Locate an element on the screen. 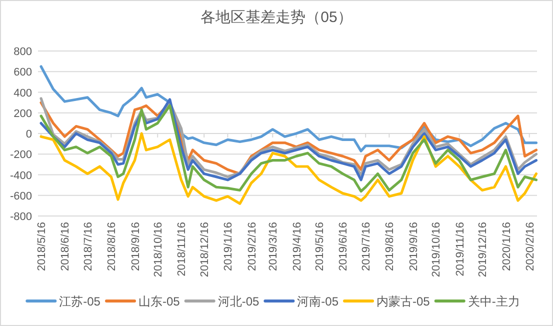  y-tick-label: -200 is located at coordinates (21, 155).